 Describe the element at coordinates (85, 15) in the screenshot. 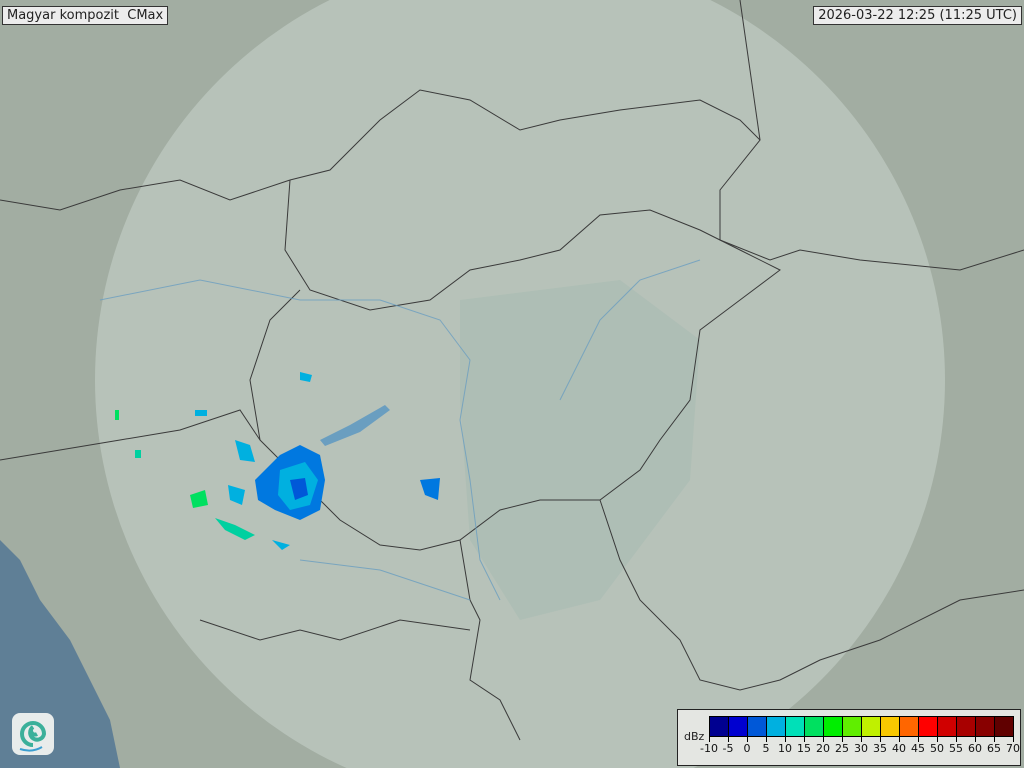

I see `product-title: Magyar kompozit CMax` at that location.